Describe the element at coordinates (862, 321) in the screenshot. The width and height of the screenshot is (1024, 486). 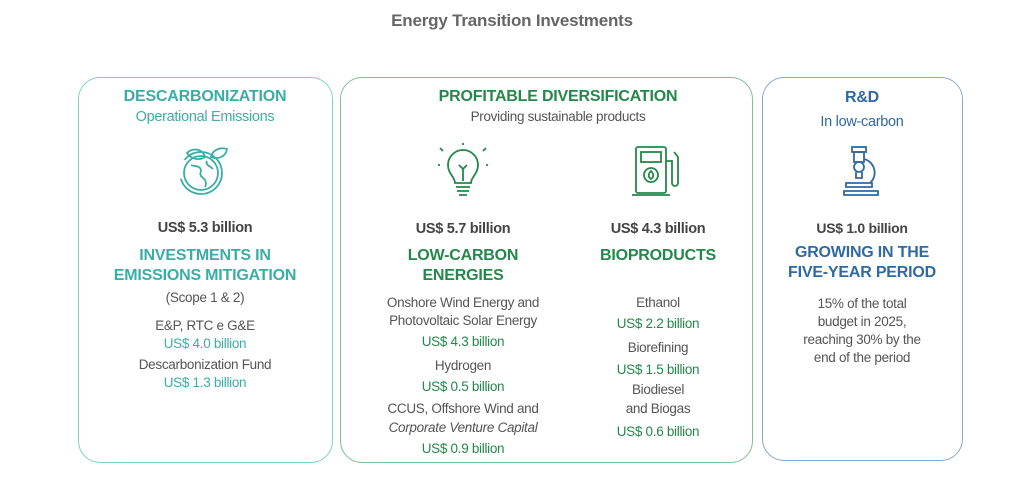
I see `rd-text-line: budget in 2025,` at that location.